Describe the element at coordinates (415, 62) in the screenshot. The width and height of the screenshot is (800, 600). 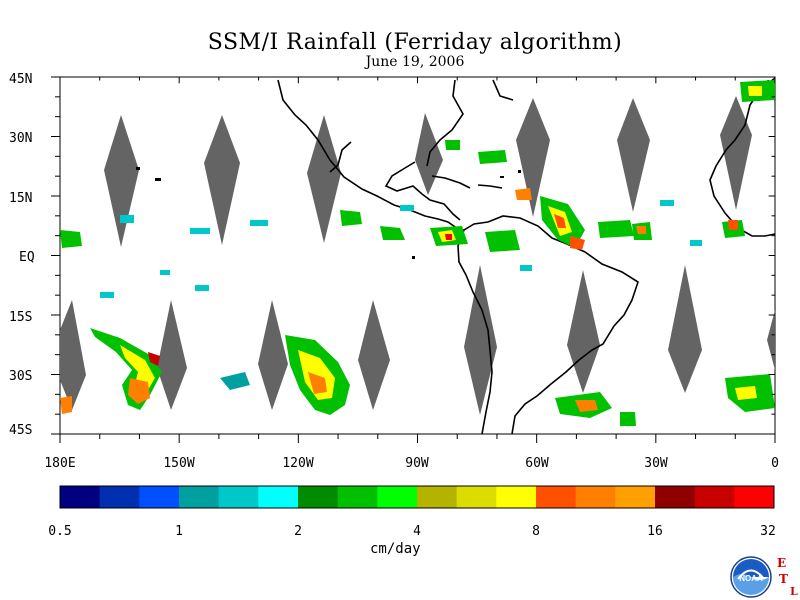
I see `map-date: June 19, 2006` at that location.